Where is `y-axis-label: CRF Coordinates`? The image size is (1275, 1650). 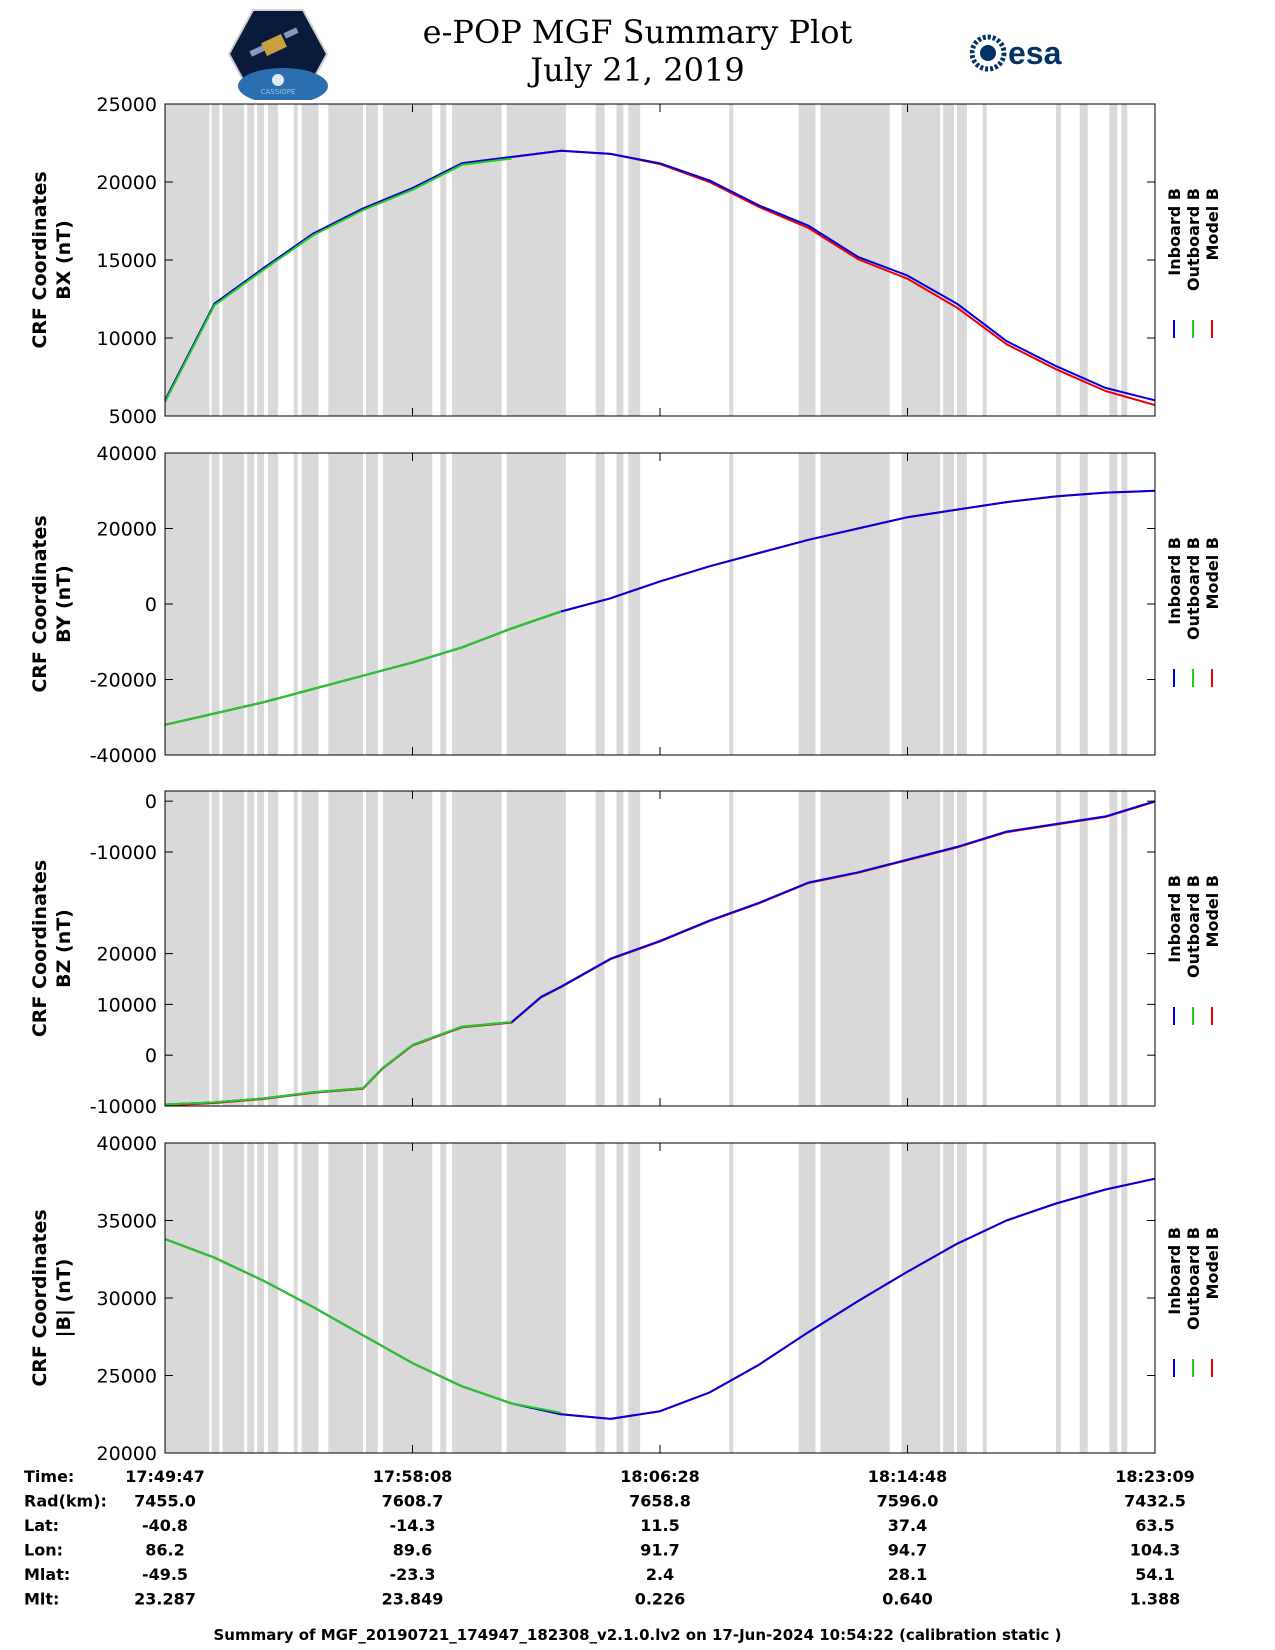 y-axis-label: CRF Coordinates is located at coordinates (40, 1297).